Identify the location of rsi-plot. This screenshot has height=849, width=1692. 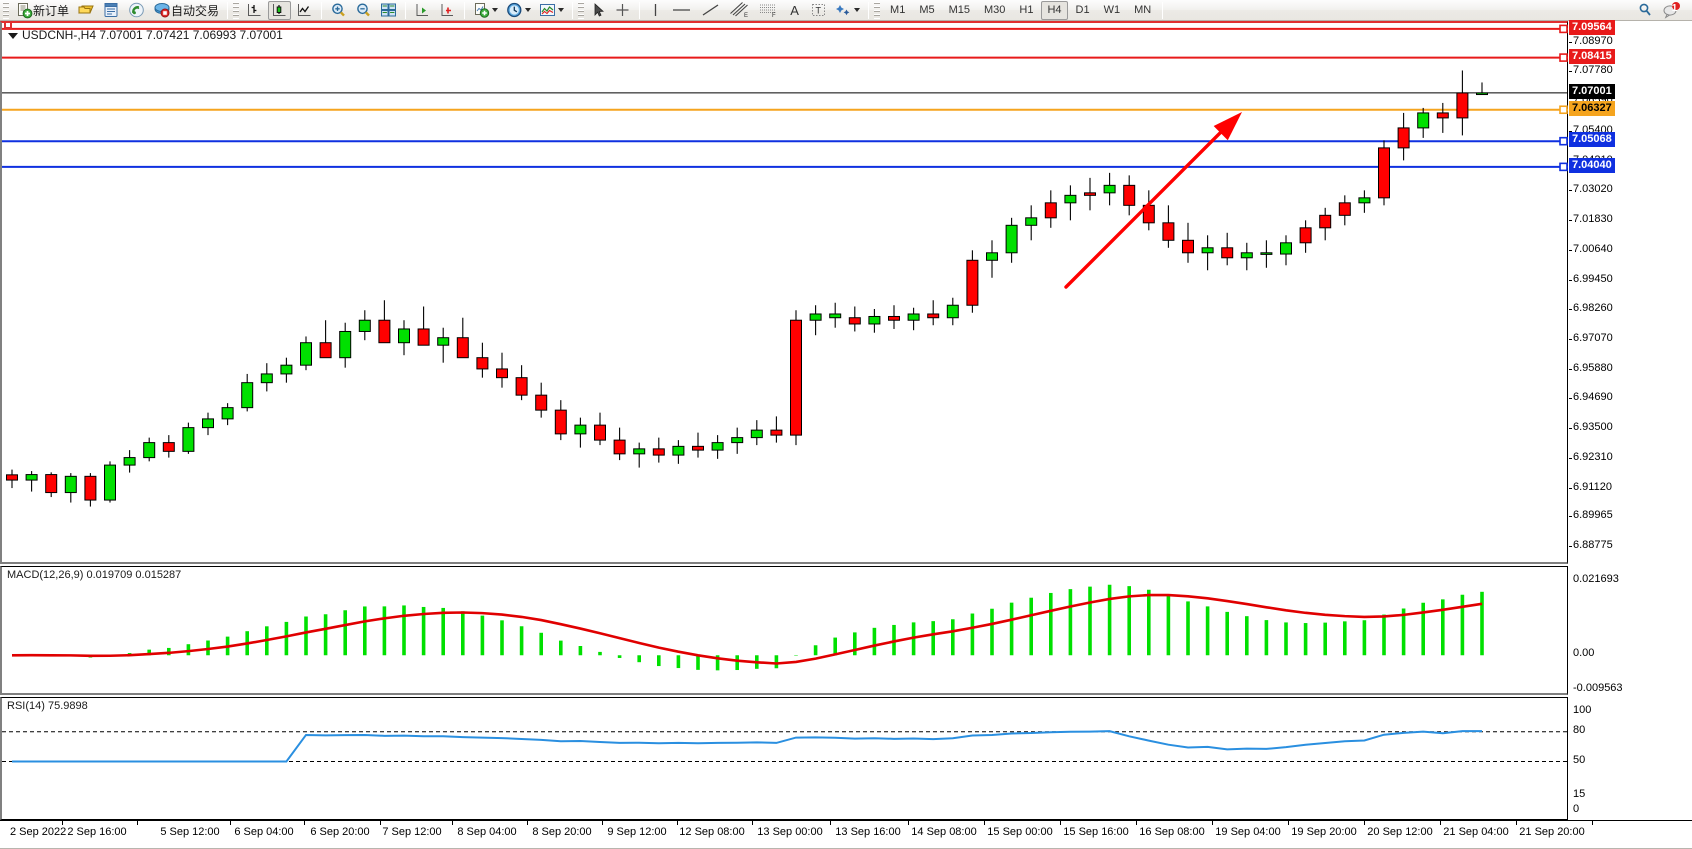
(785, 758).